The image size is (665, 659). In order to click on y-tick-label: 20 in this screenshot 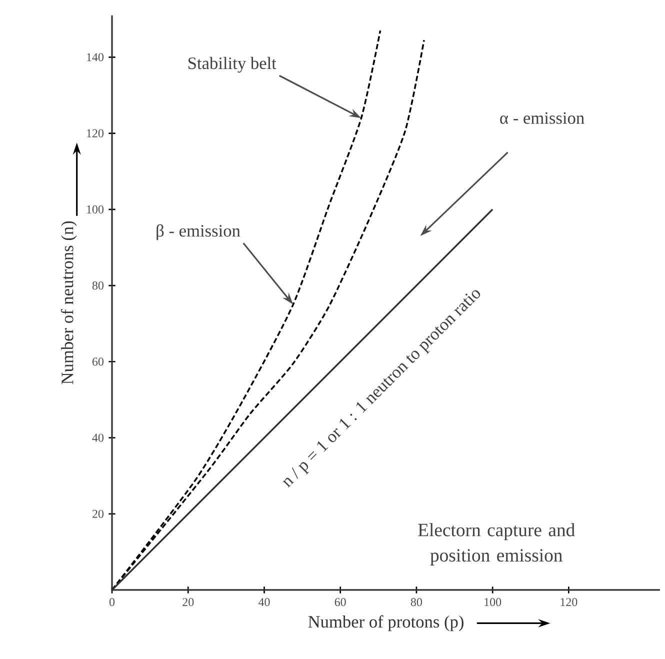, I will do `click(98, 514)`.